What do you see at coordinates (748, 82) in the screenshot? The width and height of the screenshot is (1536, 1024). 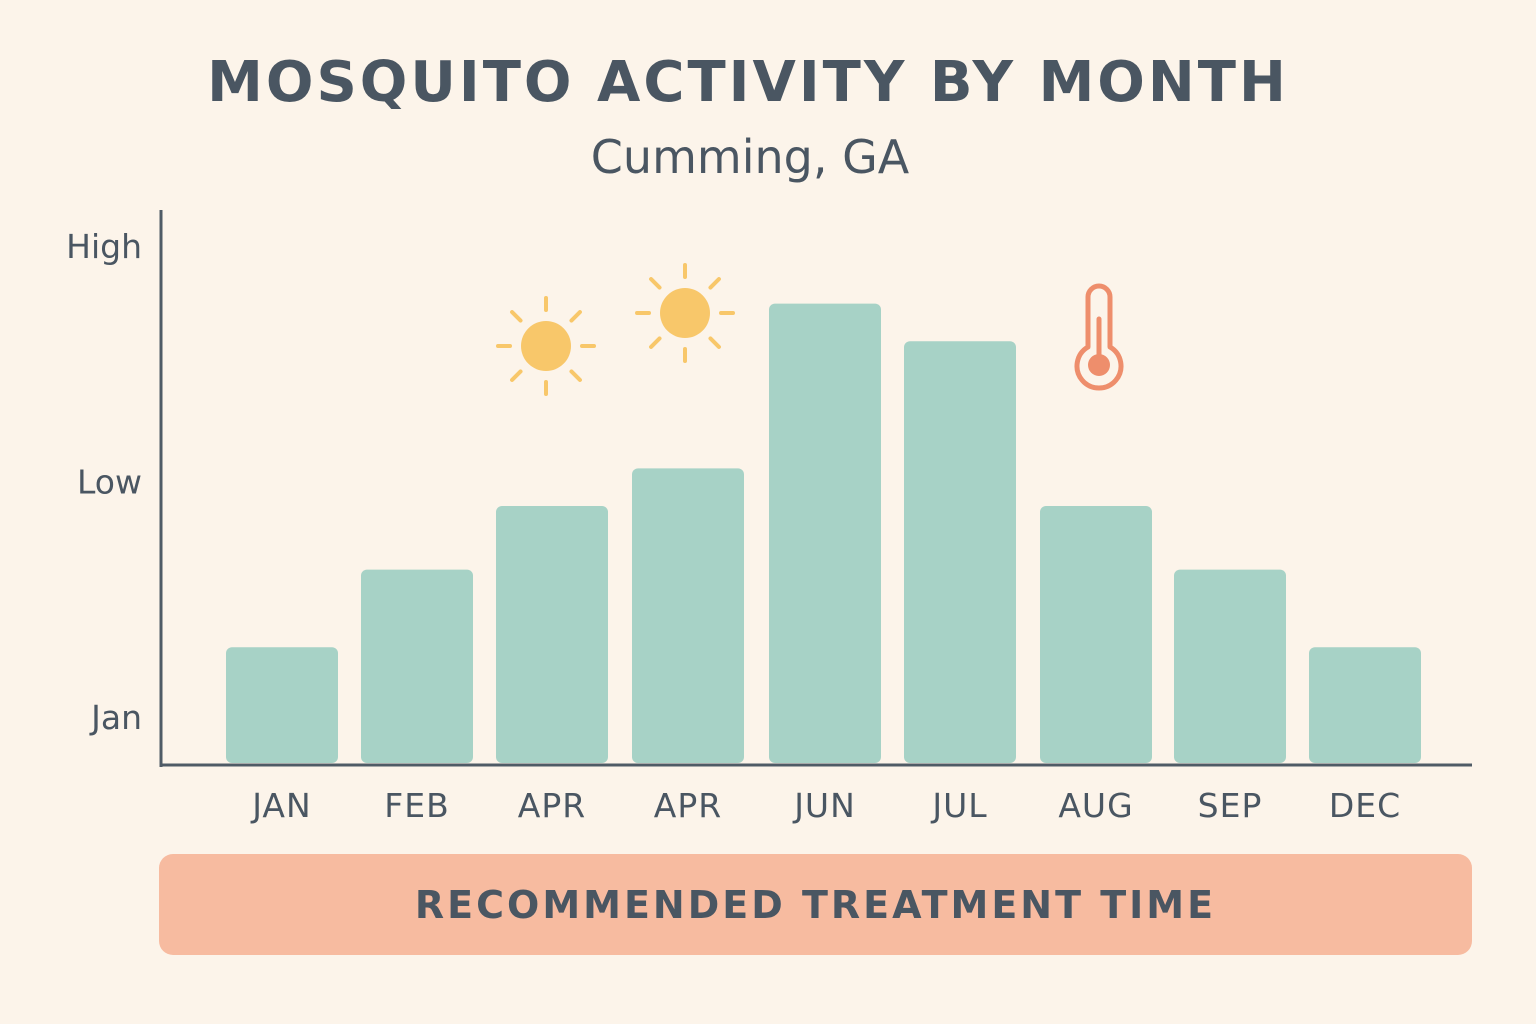 I see `chart-title: MOSQUITO ACTIVITY BY MONTH` at bounding box center [748, 82].